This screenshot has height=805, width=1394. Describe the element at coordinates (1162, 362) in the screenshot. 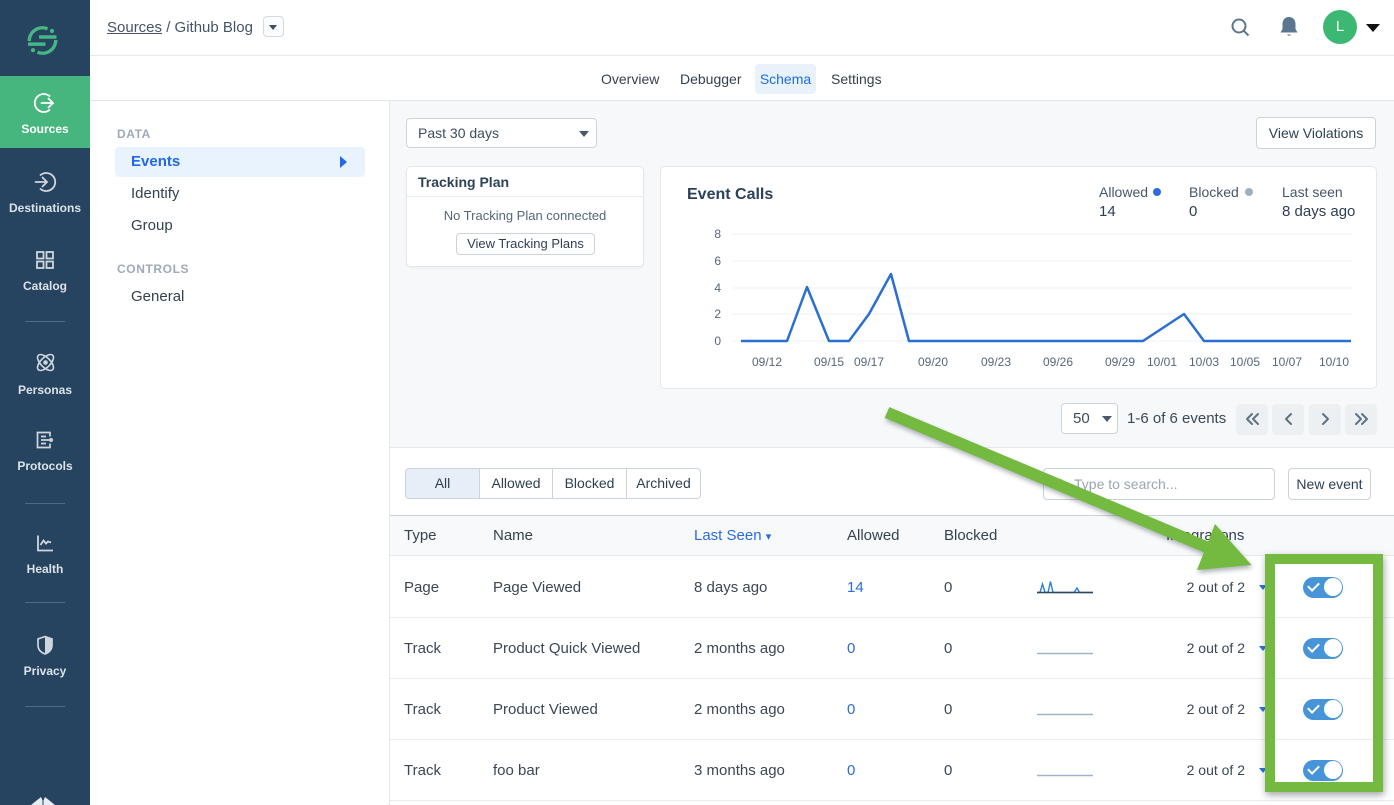

I see `svg-text: 10/01` at that location.